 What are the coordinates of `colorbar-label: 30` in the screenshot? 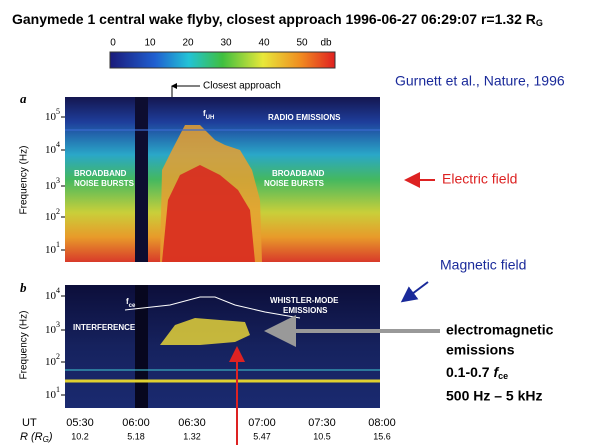 It's located at (226, 43).